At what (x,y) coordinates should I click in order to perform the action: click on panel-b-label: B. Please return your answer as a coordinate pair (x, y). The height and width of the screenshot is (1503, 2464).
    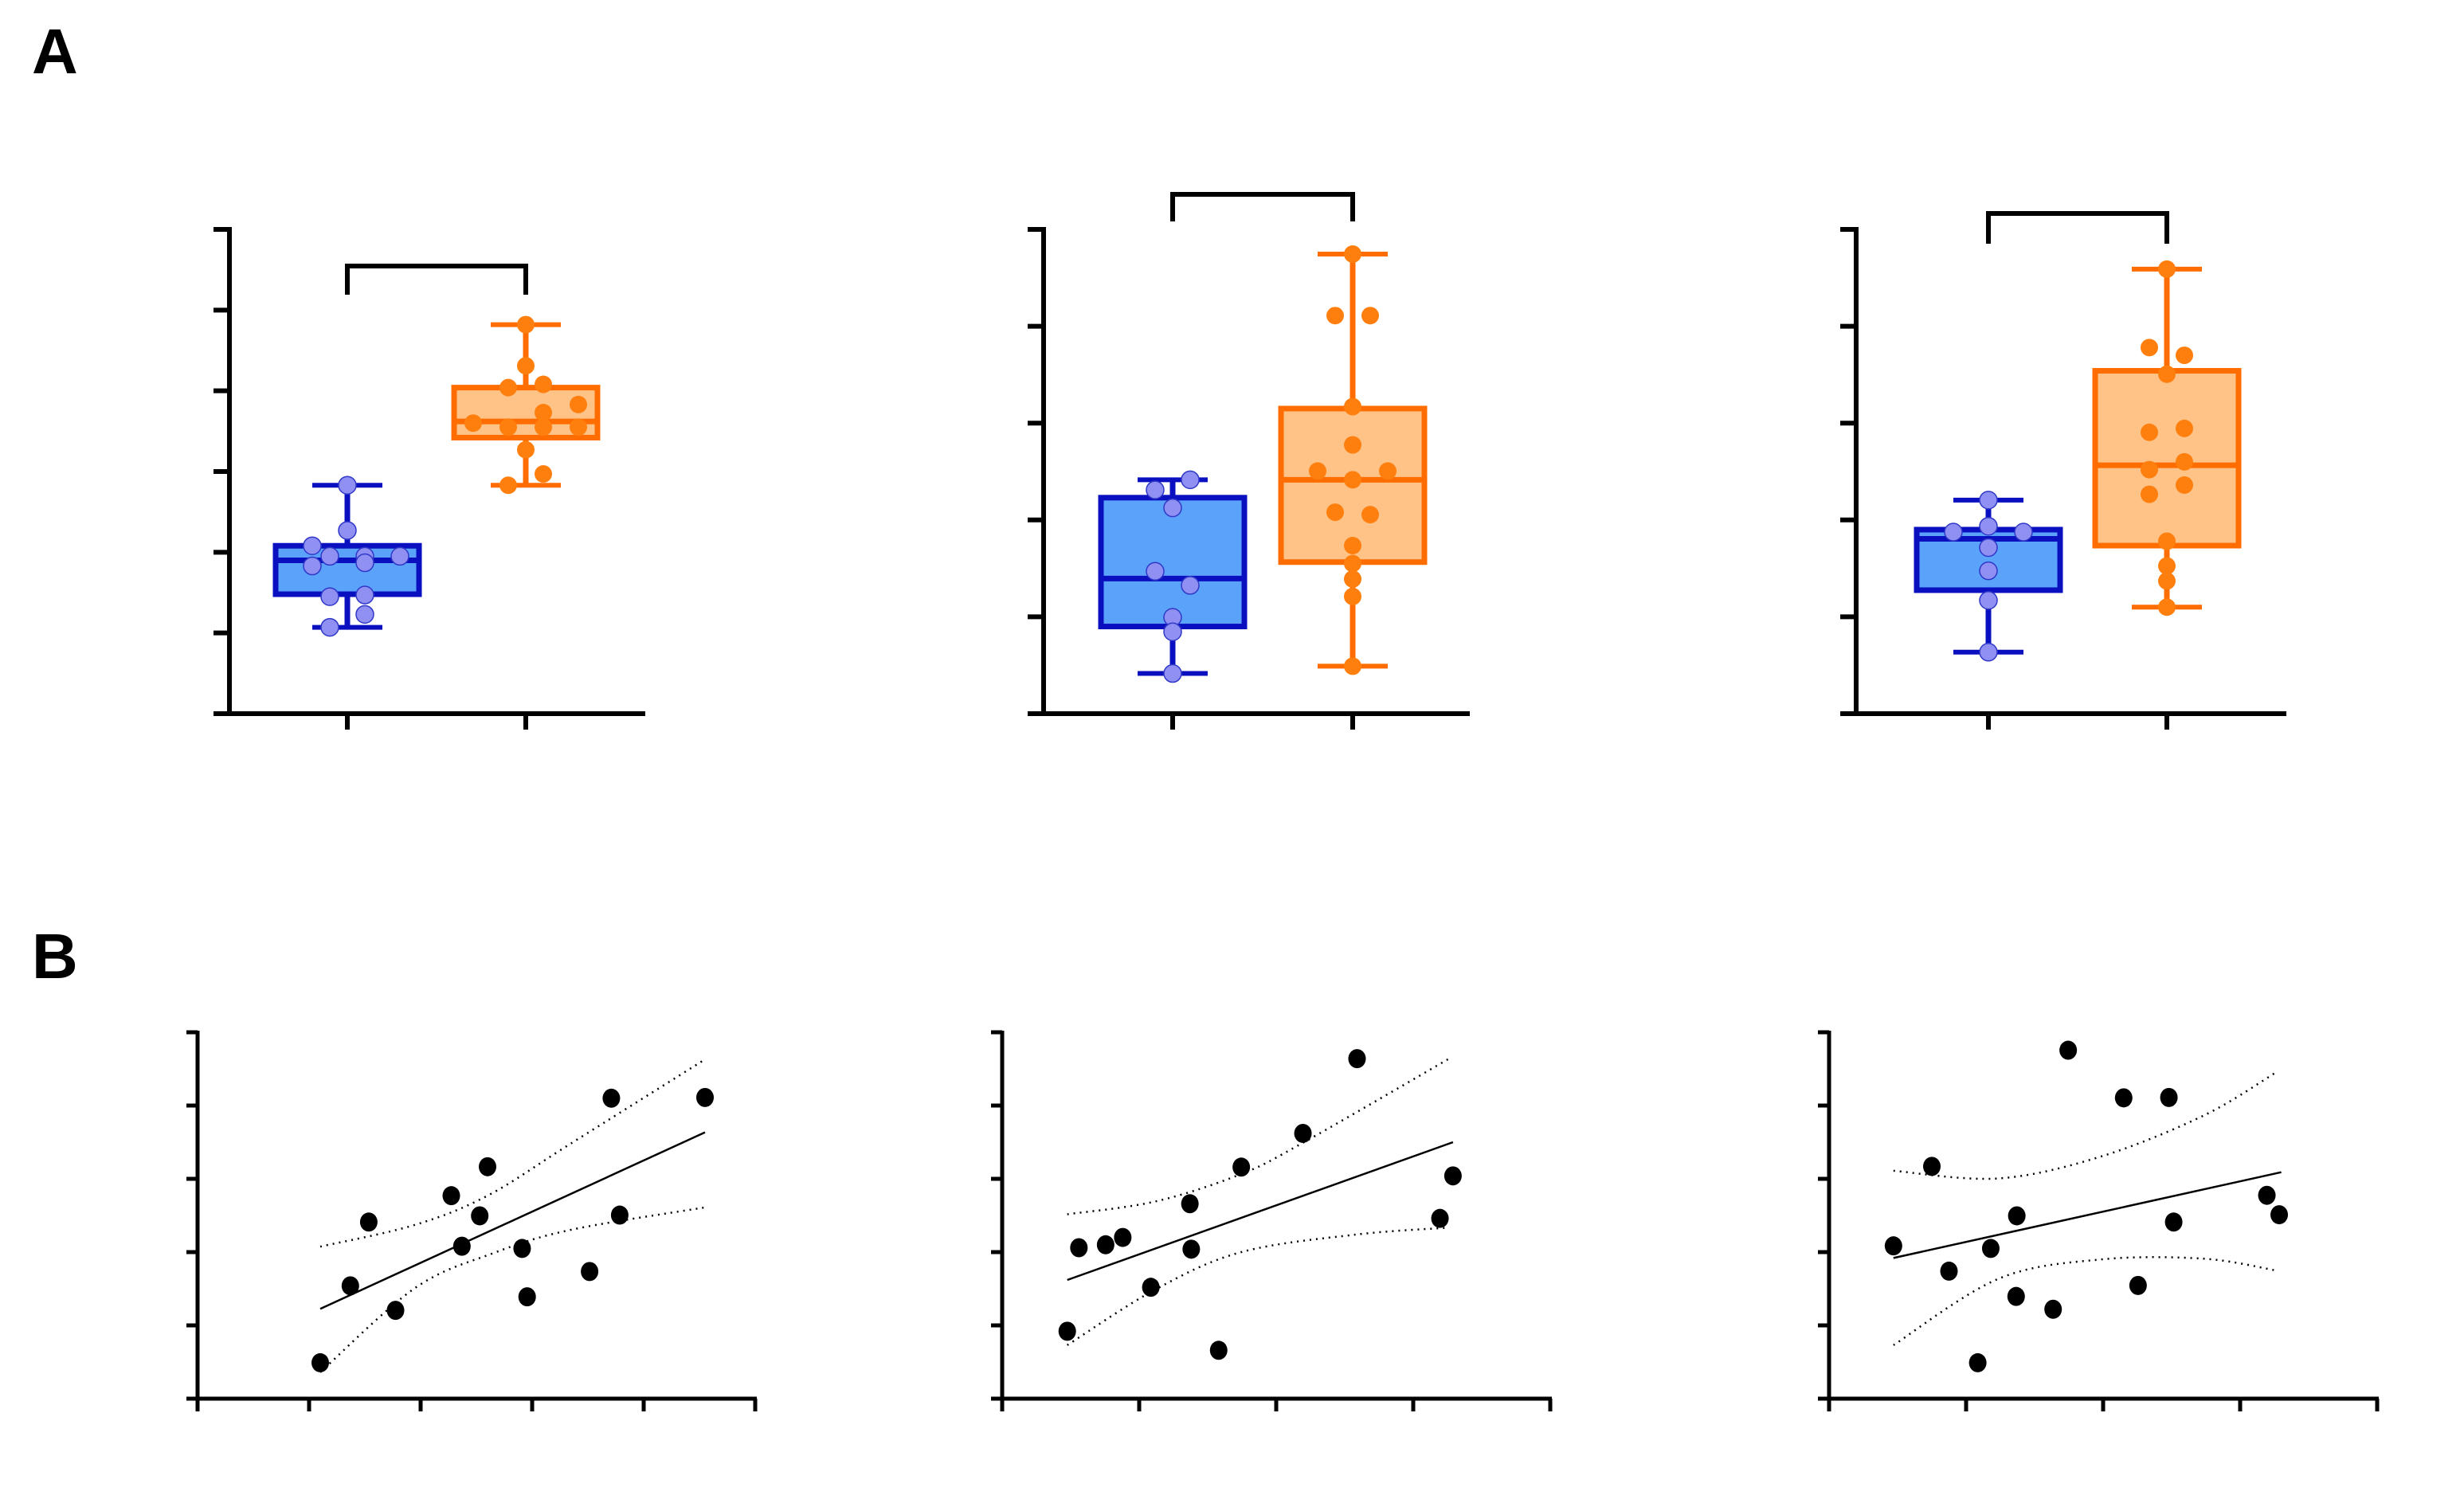
    Looking at the image, I should click on (55, 956).